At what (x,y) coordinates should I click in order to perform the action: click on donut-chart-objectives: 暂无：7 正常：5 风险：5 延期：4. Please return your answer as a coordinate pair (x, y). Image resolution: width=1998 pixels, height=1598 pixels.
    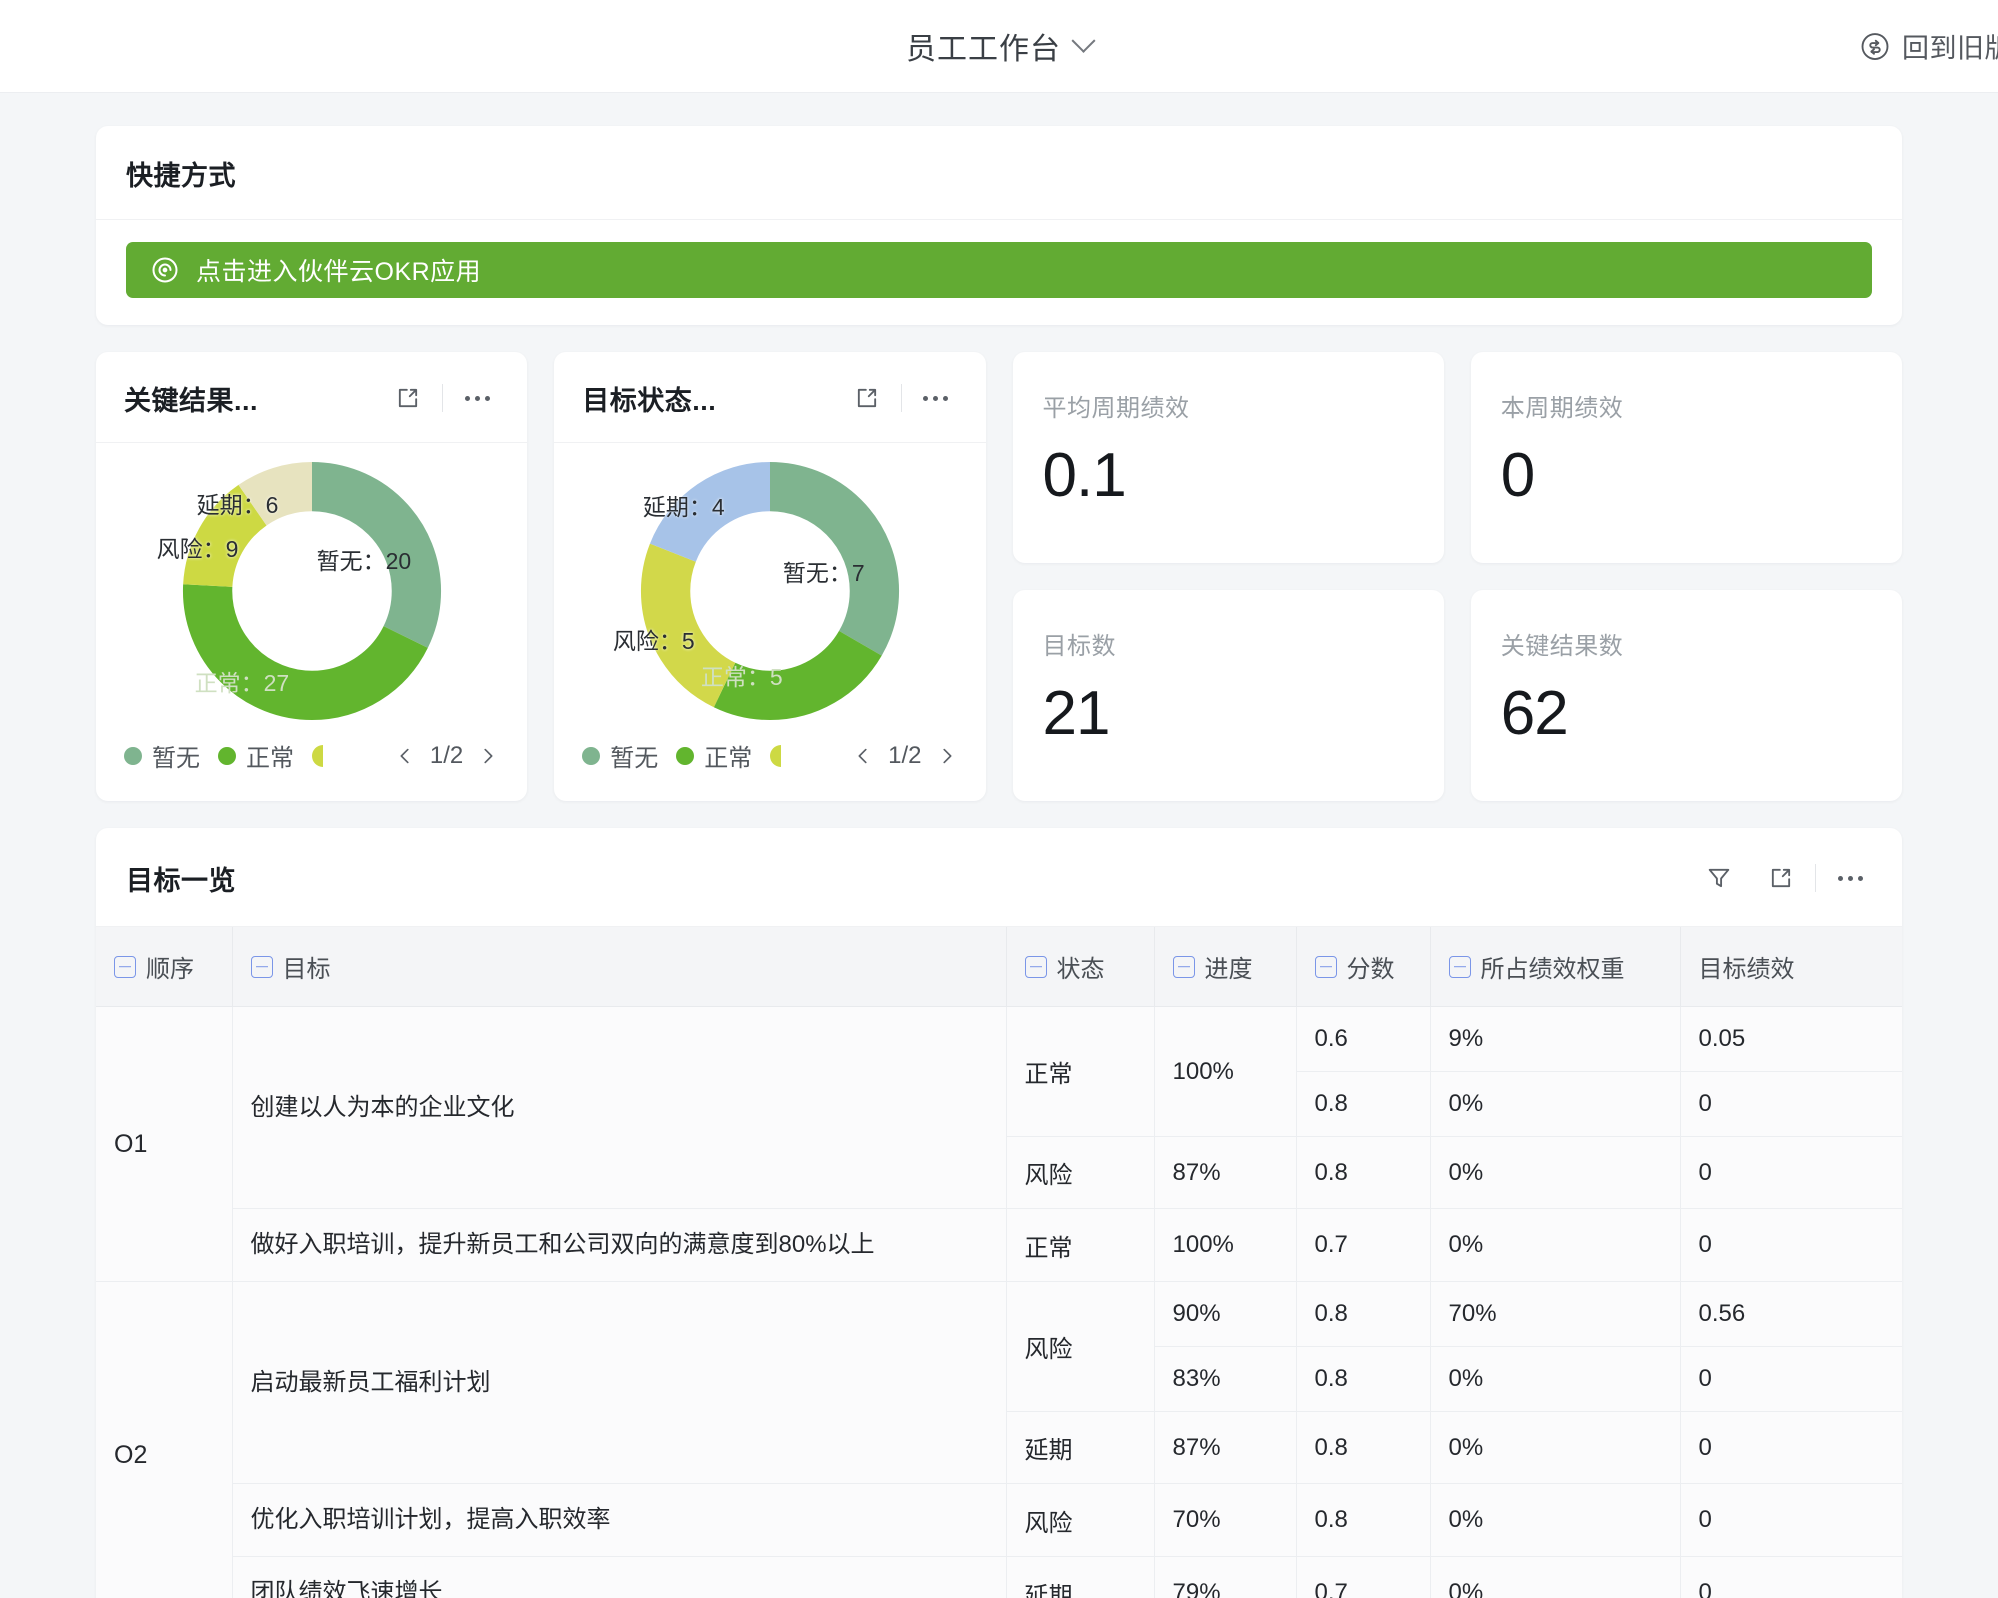
    Looking at the image, I should click on (764, 591).